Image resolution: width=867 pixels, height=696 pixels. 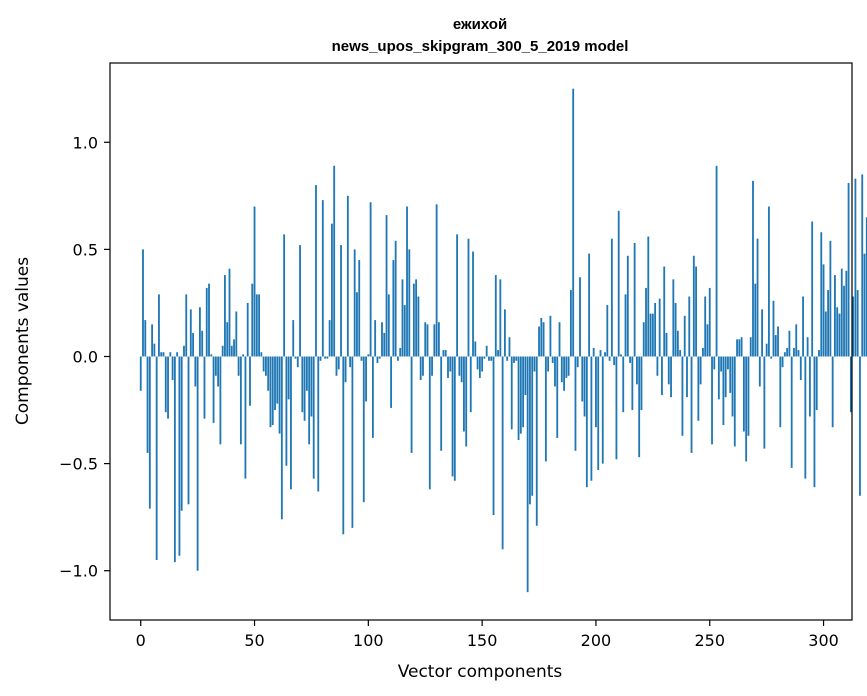 What do you see at coordinates (487, 635) in the screenshot?
I see `x-axis-ticks: 0 50 100 150 200 250 300` at bounding box center [487, 635].